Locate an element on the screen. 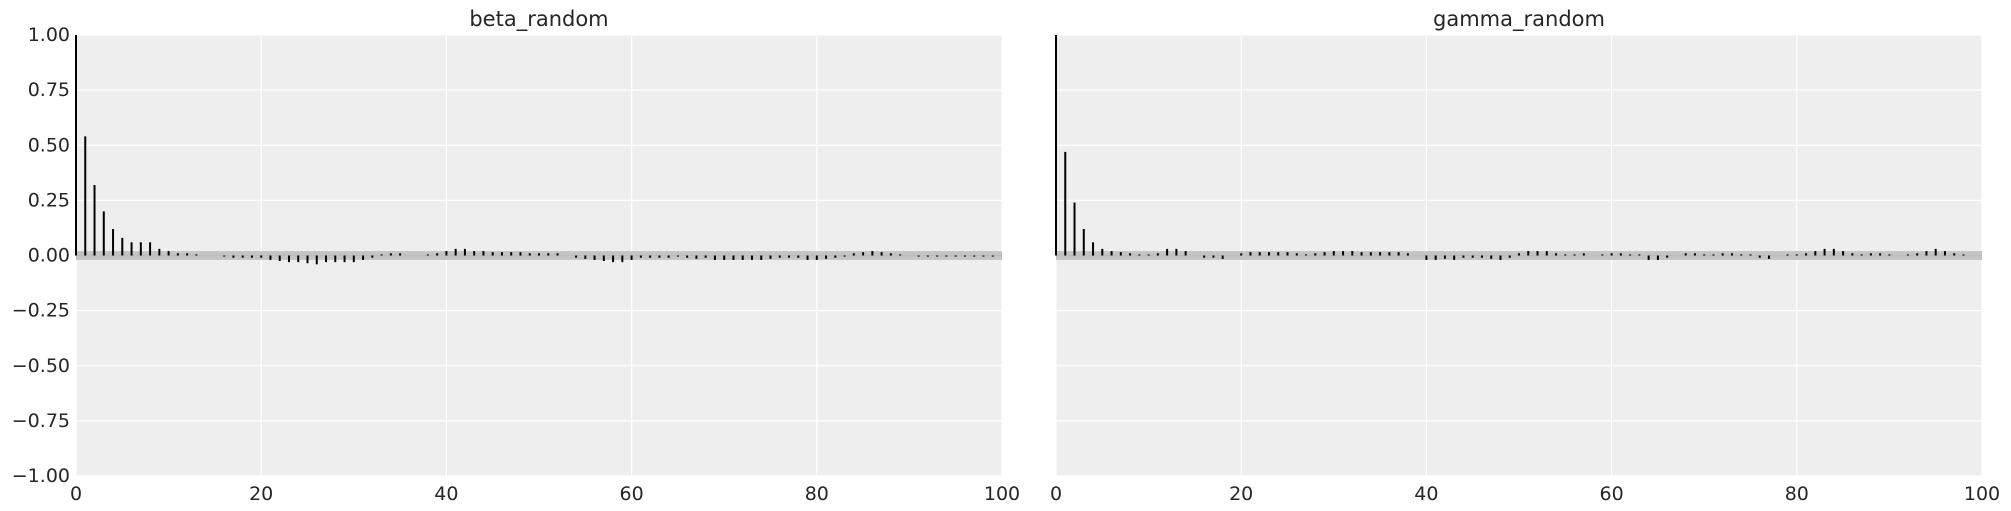 This screenshot has width=2011, height=511. y-tick-label: 0.00 is located at coordinates (49, 256).